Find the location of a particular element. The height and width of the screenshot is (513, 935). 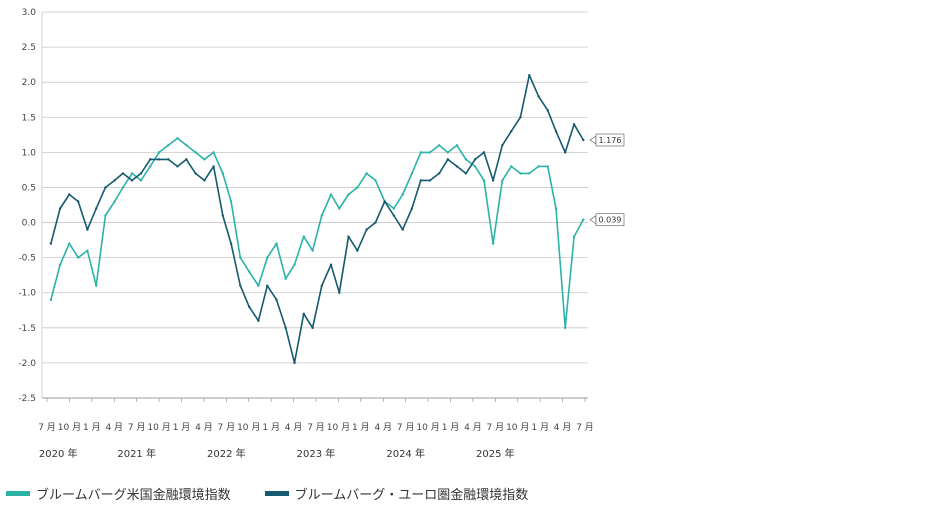

legend-label-euro: ブルームバーグ・ユーロ圏金融環境指数 is located at coordinates (411, 495).